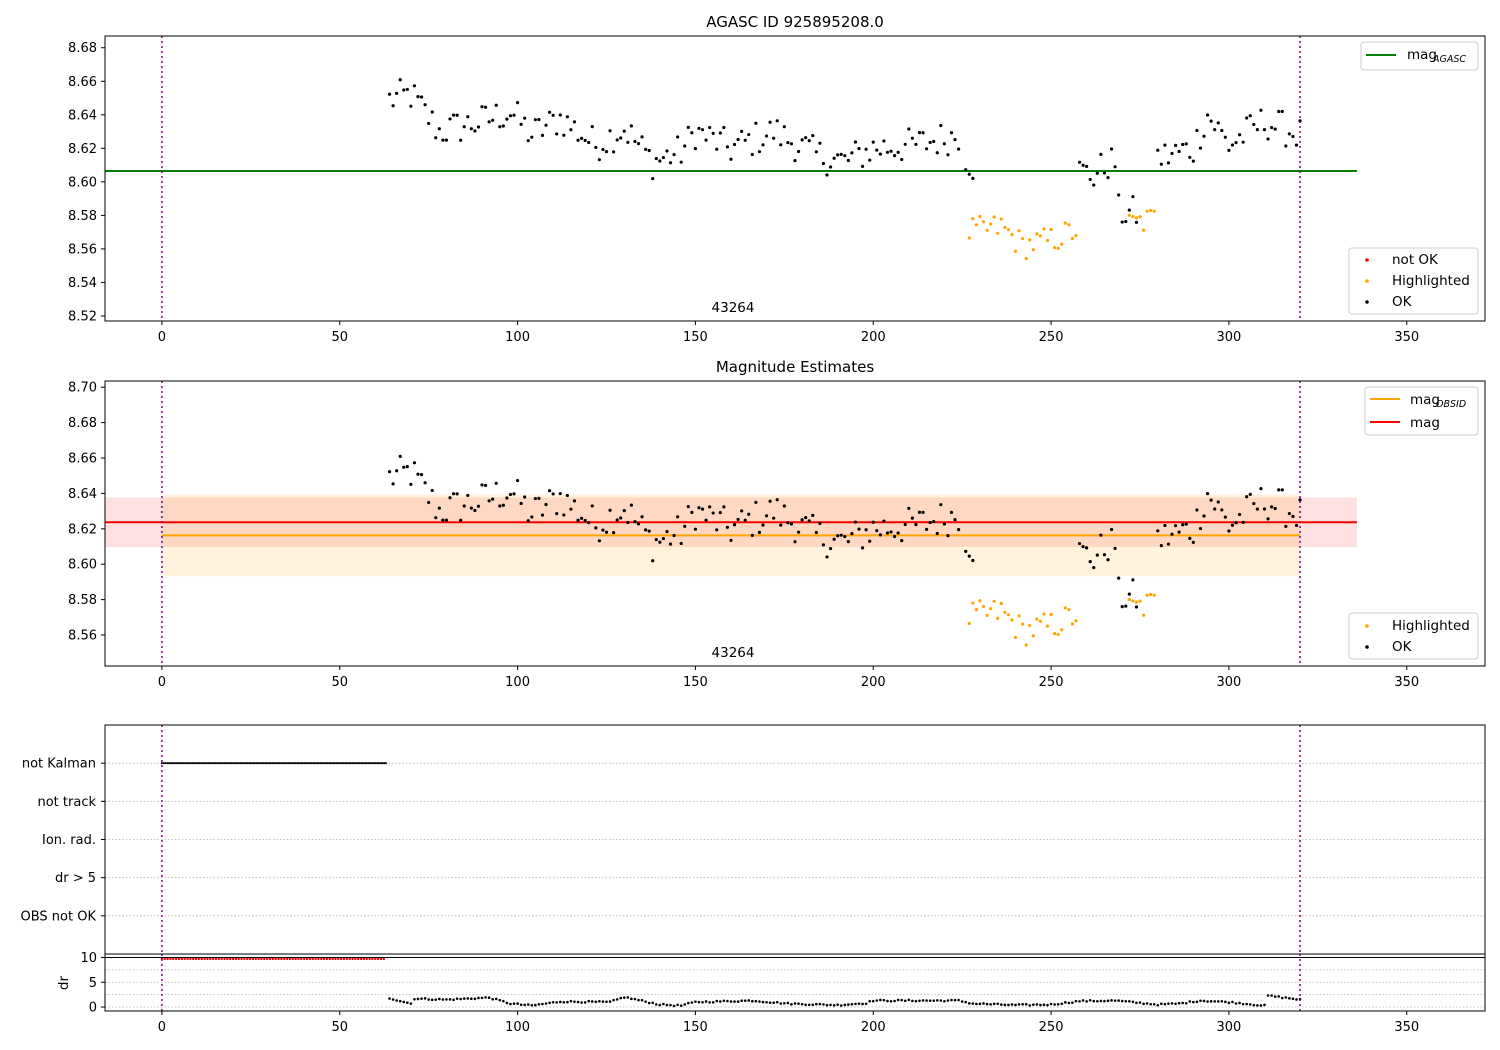  I want to click on y-tick-label: 8.62, so click(82, 149).